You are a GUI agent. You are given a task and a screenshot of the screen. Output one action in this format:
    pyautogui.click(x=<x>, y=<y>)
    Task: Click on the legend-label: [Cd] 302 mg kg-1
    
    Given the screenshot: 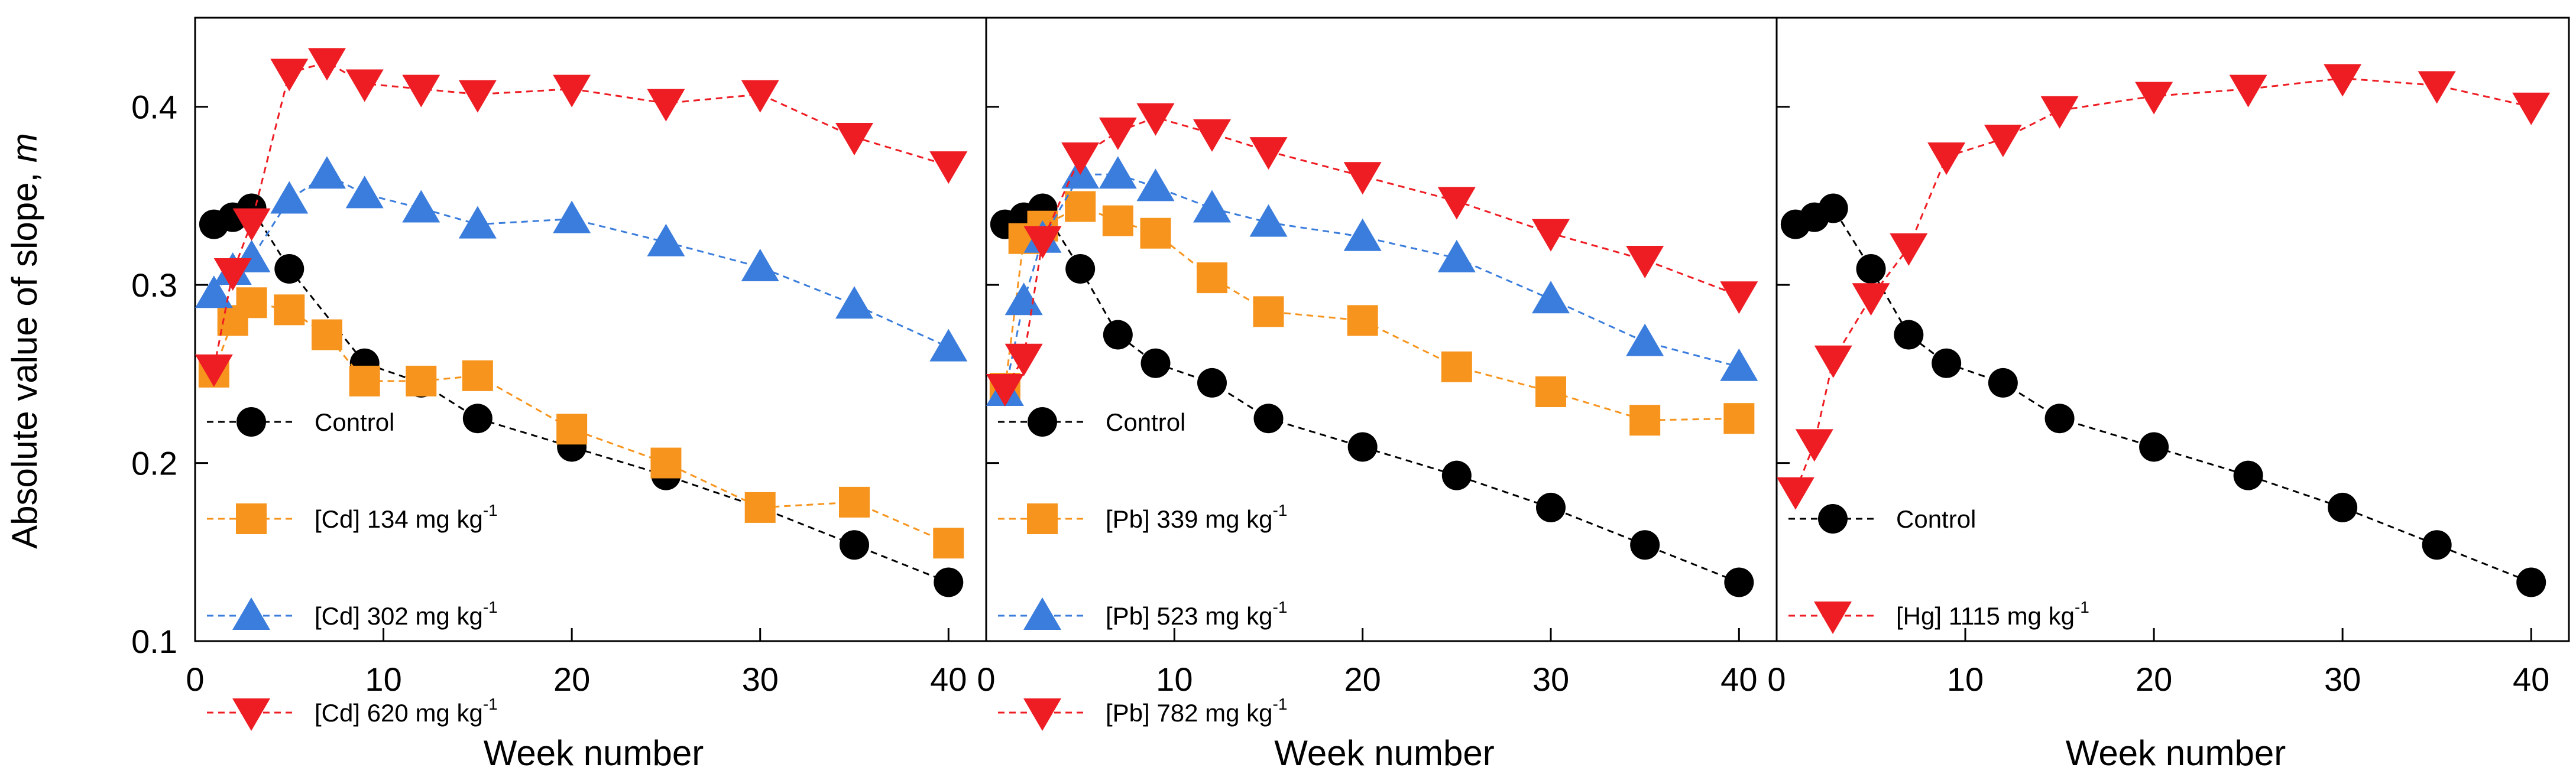 What is the action you would take?
    pyautogui.click(x=406, y=614)
    